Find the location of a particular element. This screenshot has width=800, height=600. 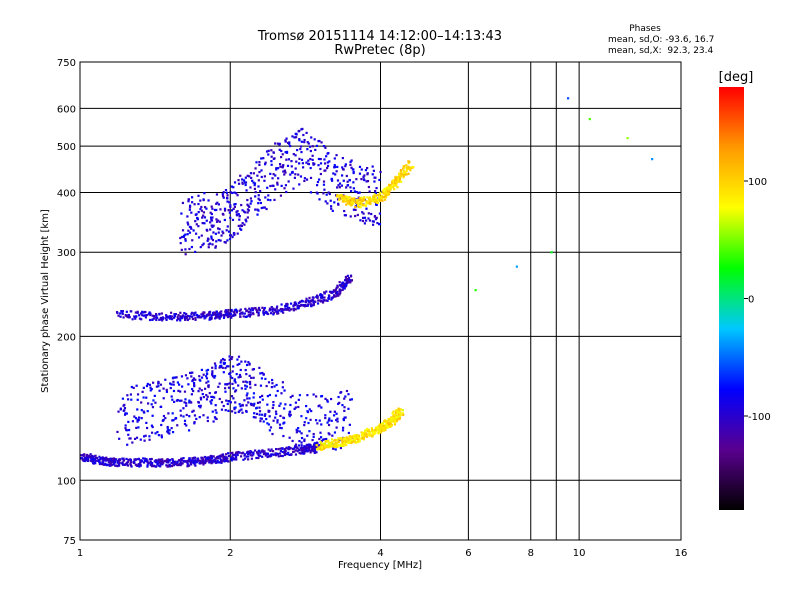

y-tick-label: 750 is located at coordinates (66, 63).